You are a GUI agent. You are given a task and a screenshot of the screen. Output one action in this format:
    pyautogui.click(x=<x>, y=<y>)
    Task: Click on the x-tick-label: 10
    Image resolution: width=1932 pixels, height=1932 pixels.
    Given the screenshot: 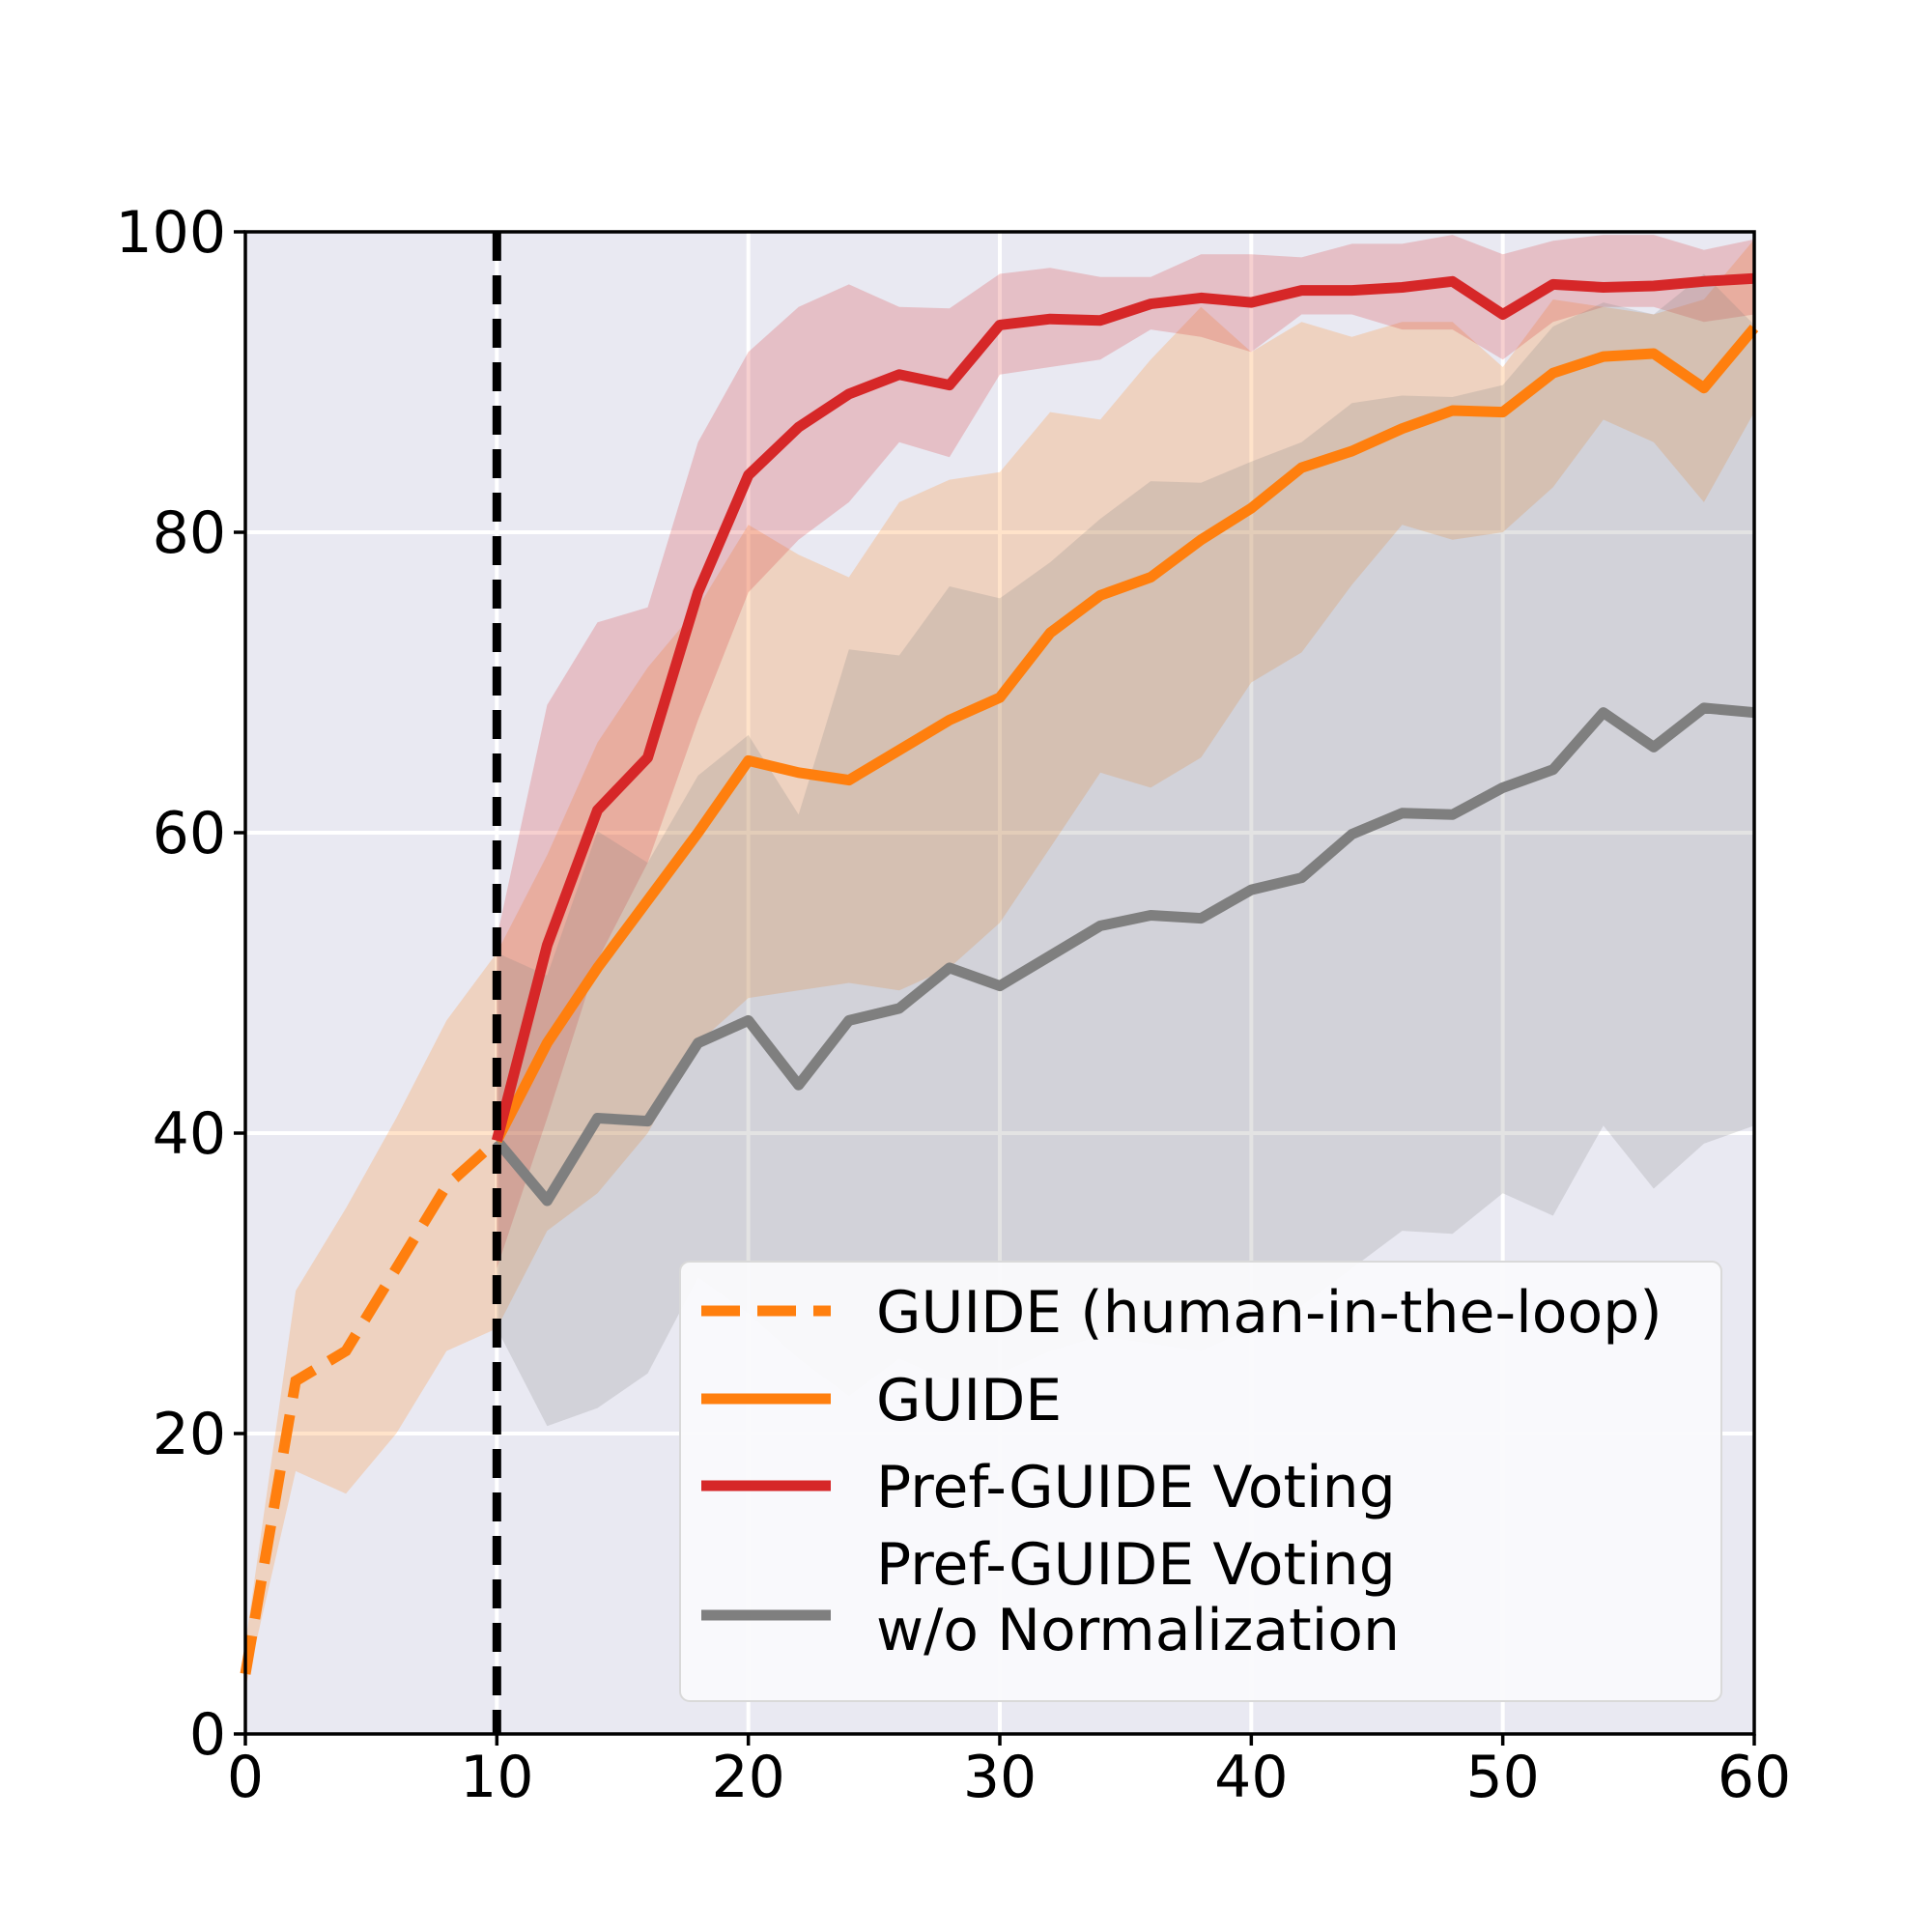 What is the action you would take?
    pyautogui.click(x=497, y=1777)
    